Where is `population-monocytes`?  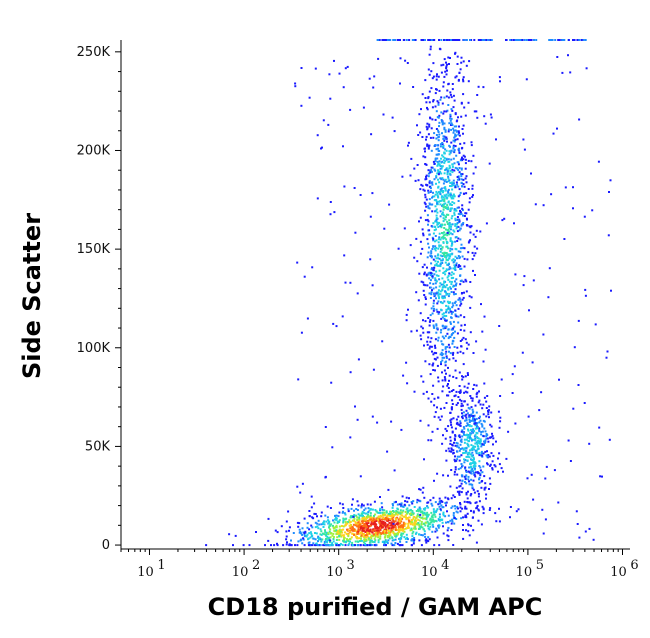 population-monocytes is located at coordinates (474, 438).